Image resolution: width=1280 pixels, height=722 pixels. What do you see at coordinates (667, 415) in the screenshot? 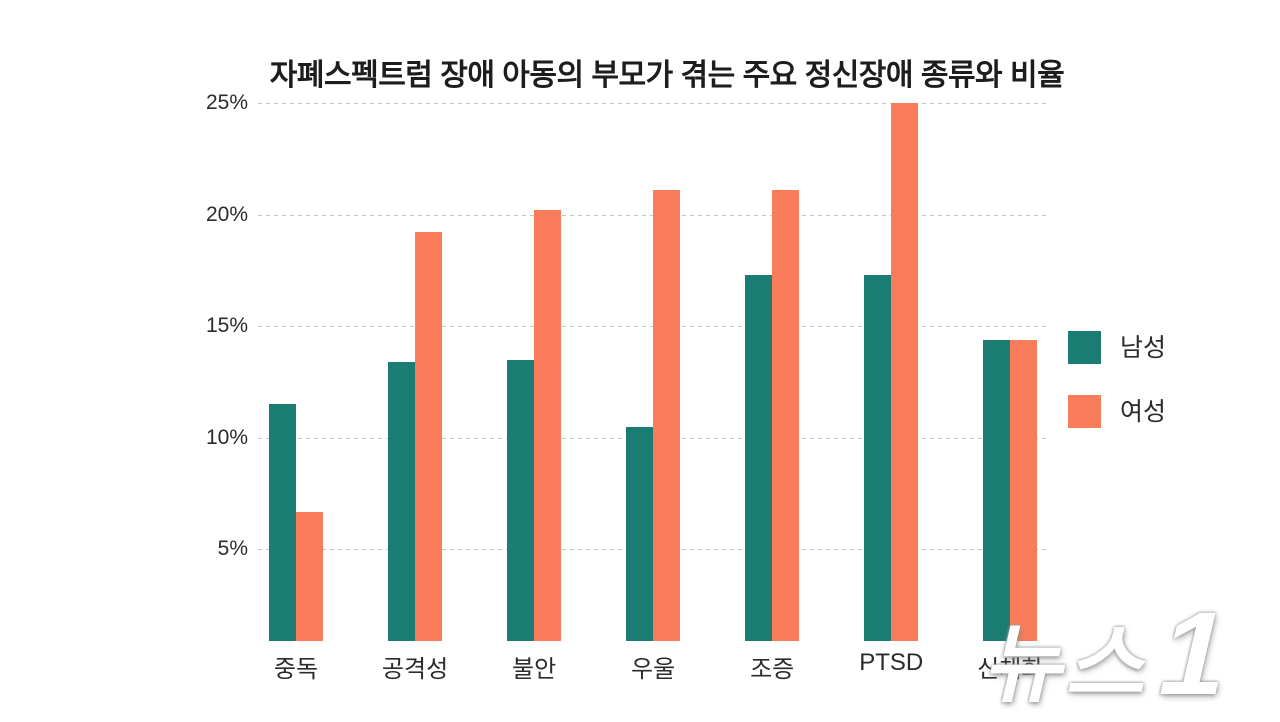
I see `bar-여성-우울` at bounding box center [667, 415].